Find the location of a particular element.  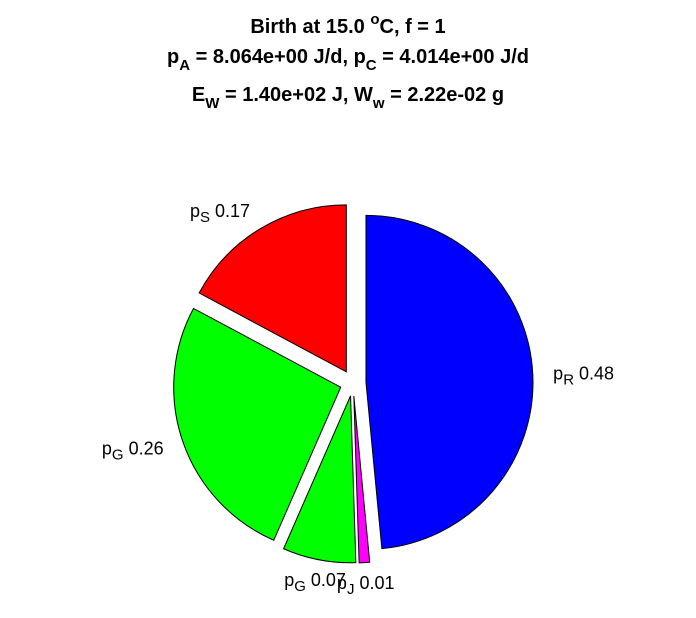

label-subscript: J is located at coordinates (351, 589).